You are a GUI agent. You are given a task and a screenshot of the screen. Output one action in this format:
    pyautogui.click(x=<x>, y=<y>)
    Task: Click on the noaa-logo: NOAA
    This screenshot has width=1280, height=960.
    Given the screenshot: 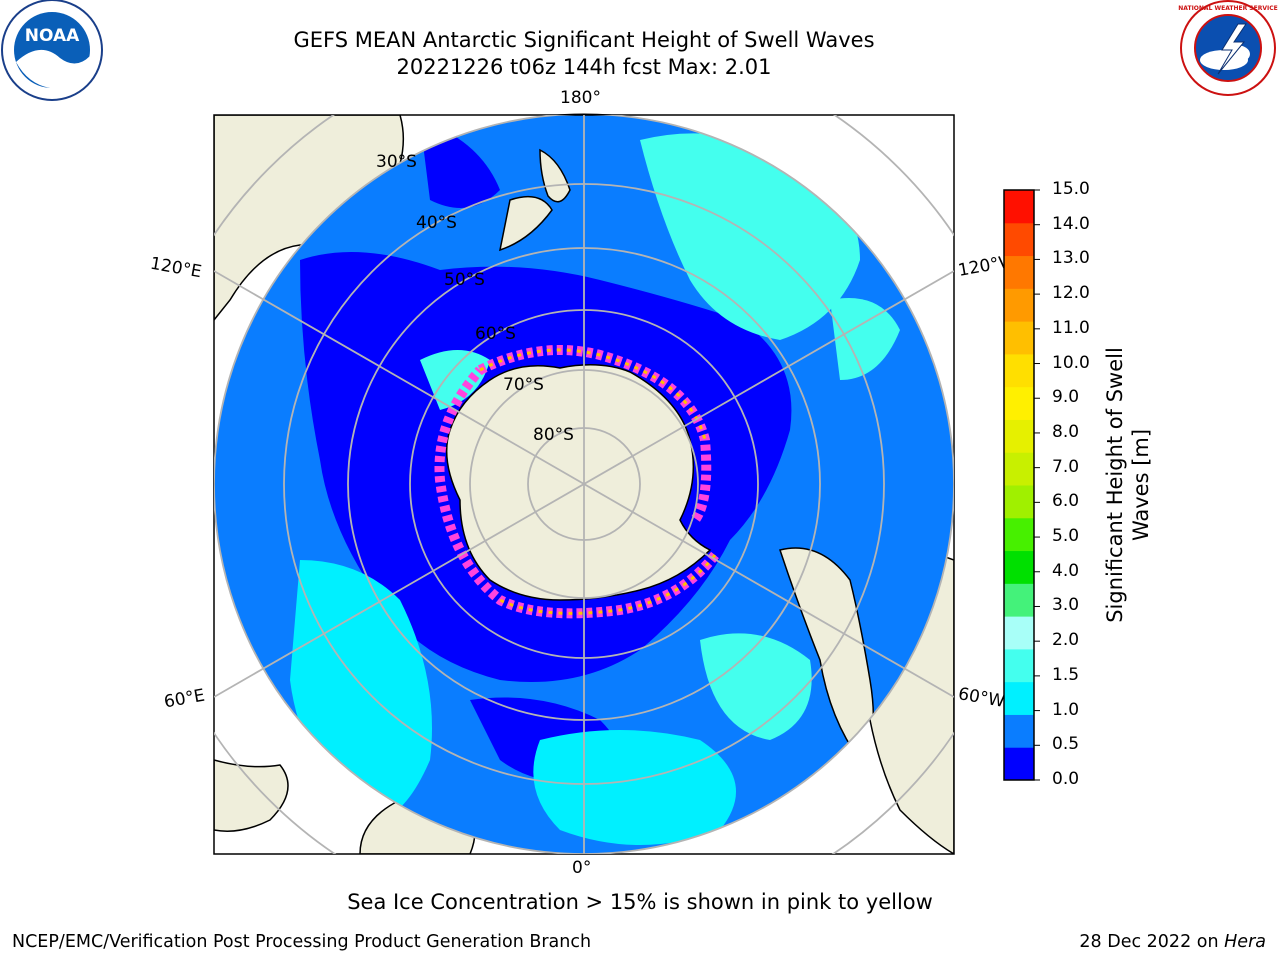 What is the action you would take?
    pyautogui.click(x=52, y=50)
    